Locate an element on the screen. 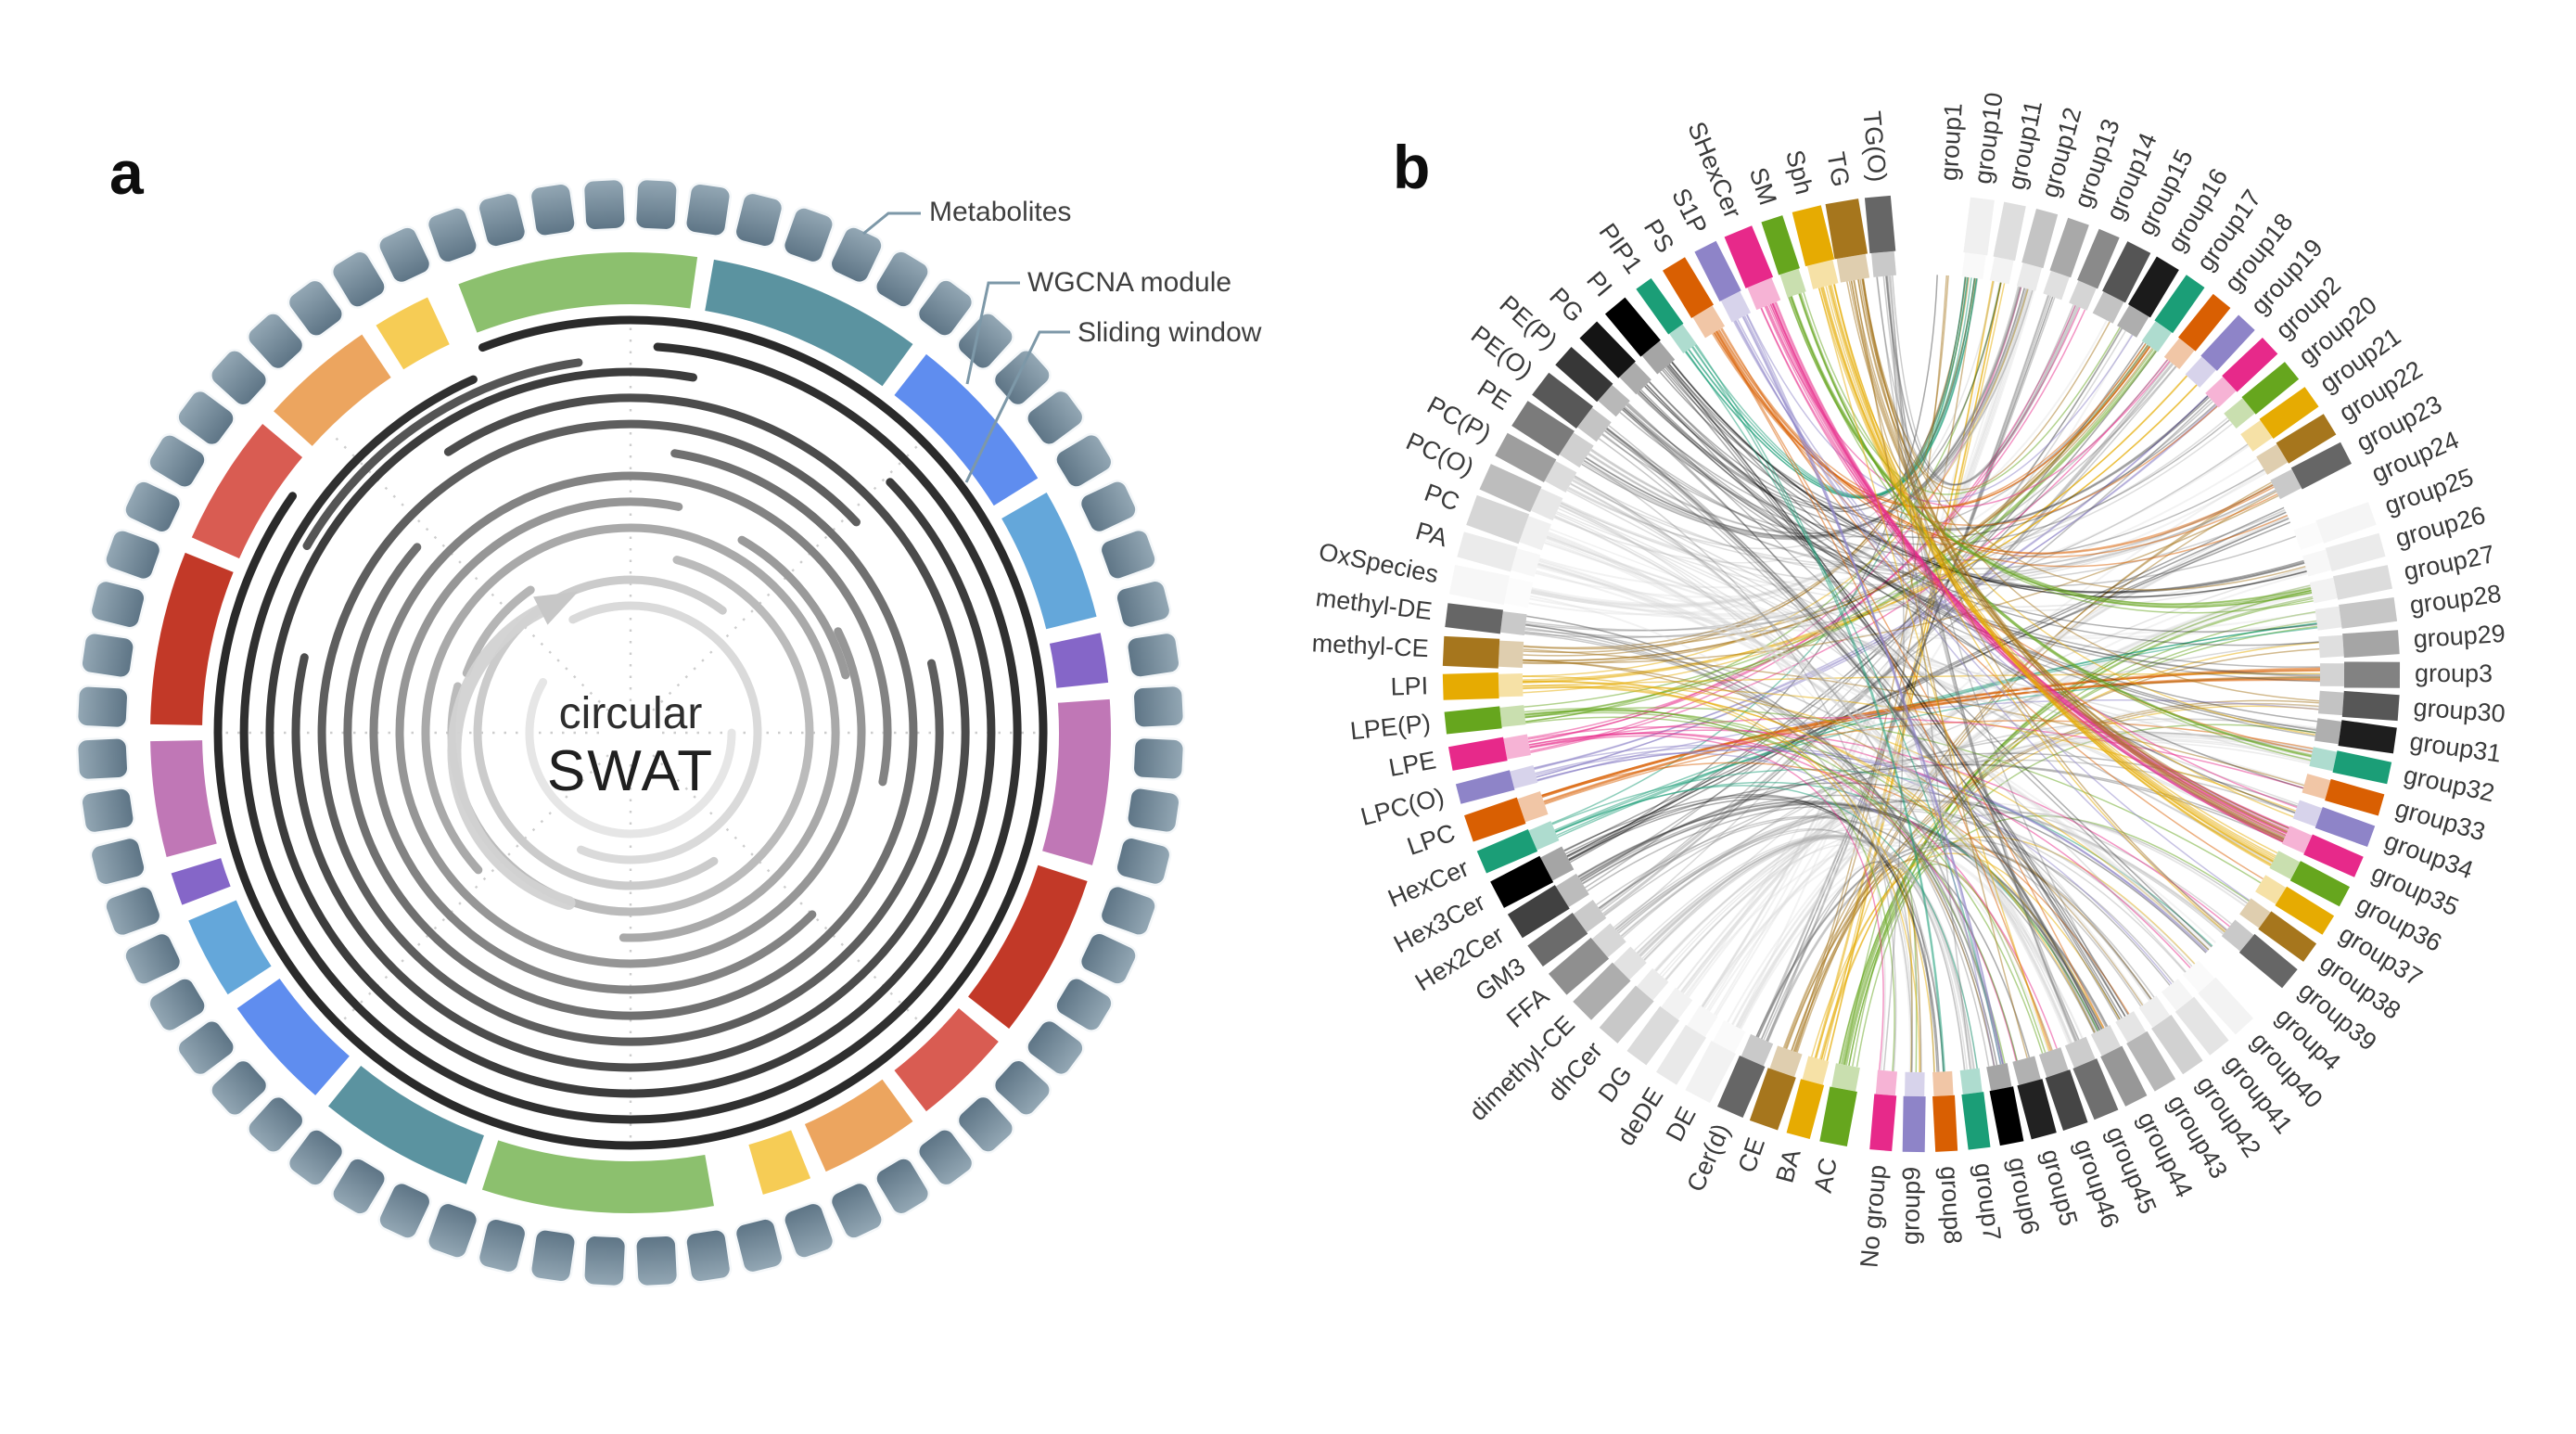  group-label-group6: group6 is located at coordinates (2024, 1195).